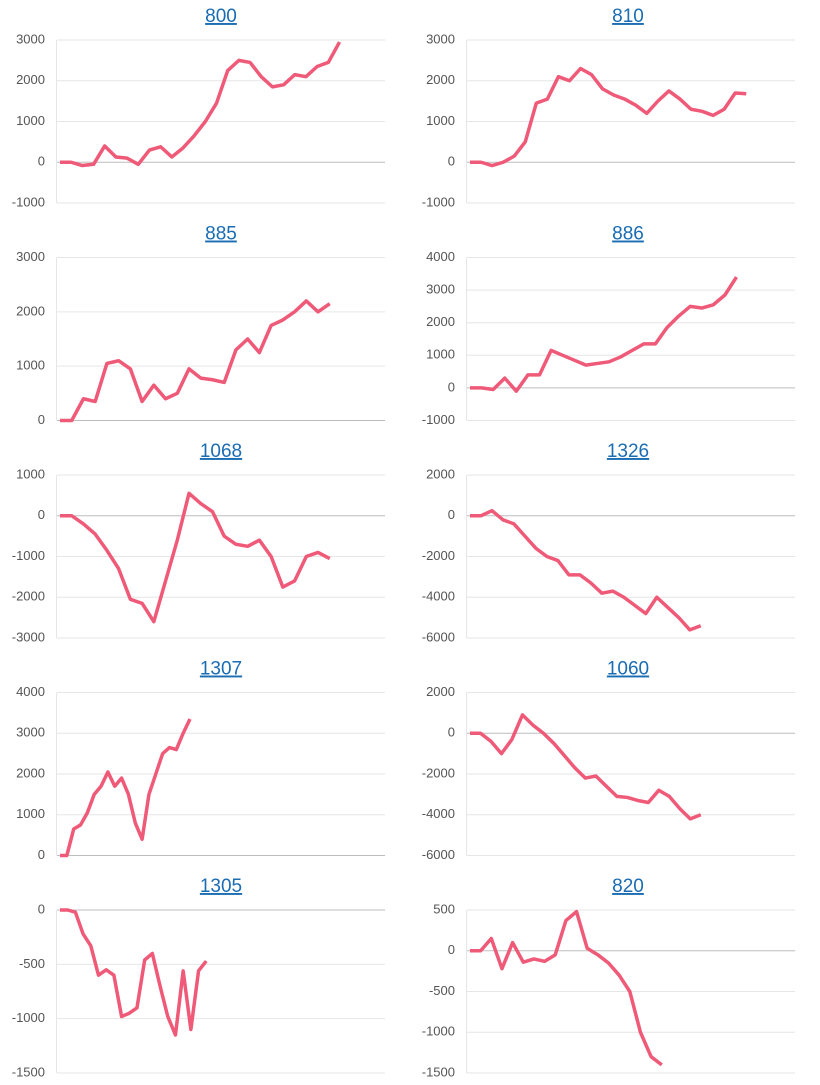 This screenshot has height=1085, width=820. I want to click on chart-title: 1060, so click(628, 669).